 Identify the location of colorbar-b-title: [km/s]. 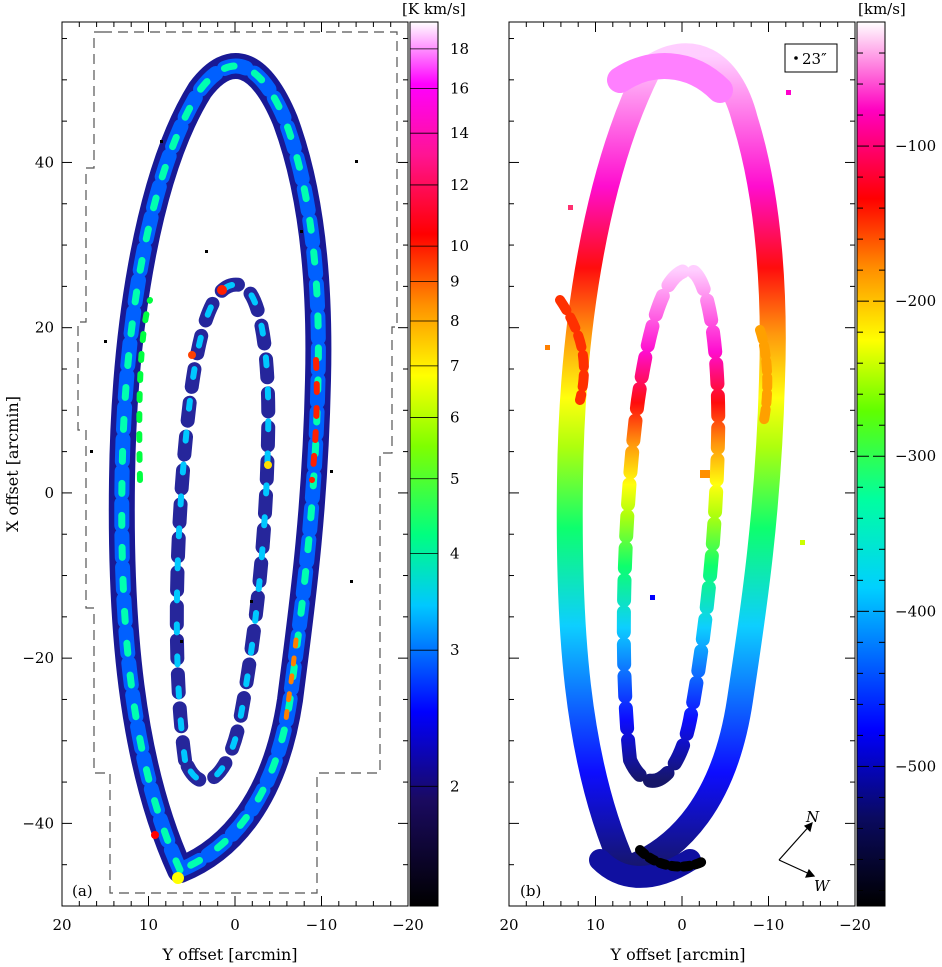
(882, 9).